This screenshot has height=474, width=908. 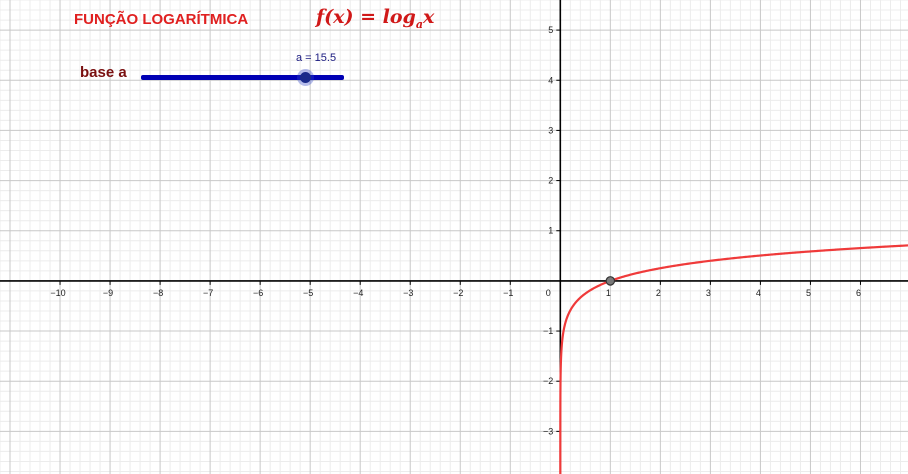 I want to click on y-tick-label: 4, so click(x=550, y=80).